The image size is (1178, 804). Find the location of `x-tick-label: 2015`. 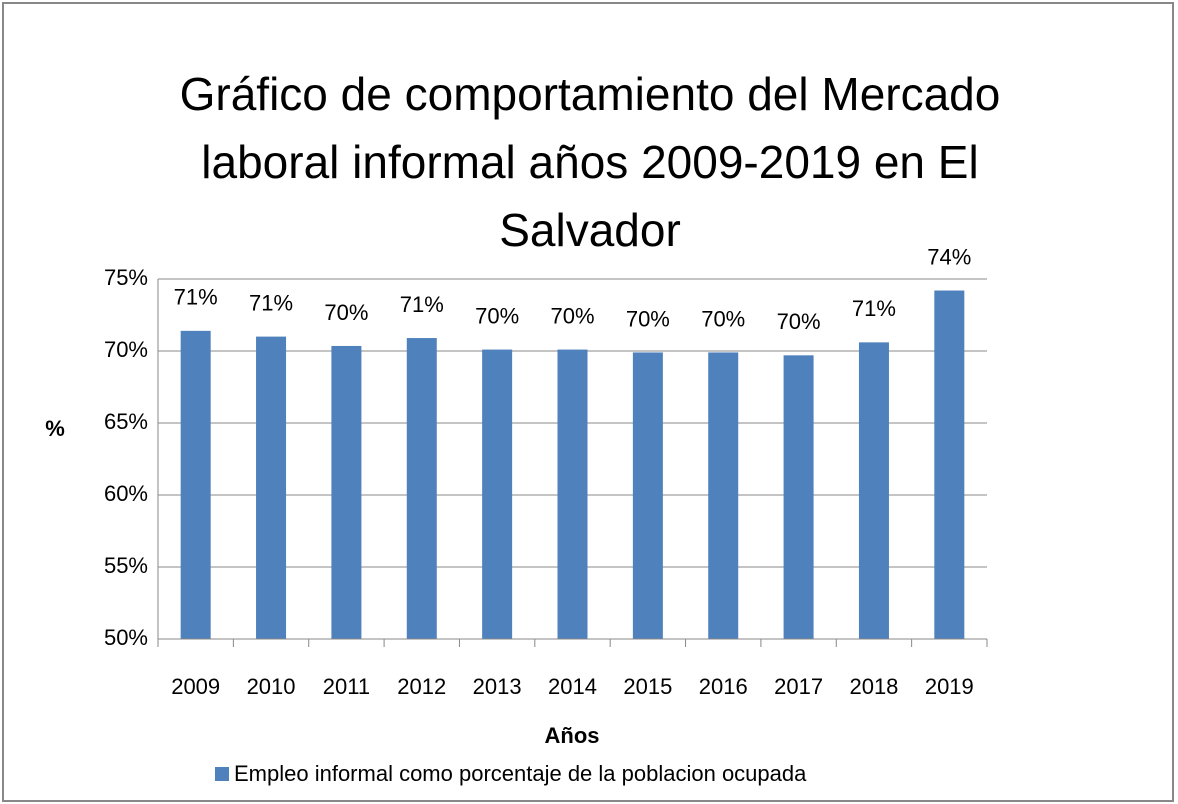

x-tick-label: 2015 is located at coordinates (647, 686).